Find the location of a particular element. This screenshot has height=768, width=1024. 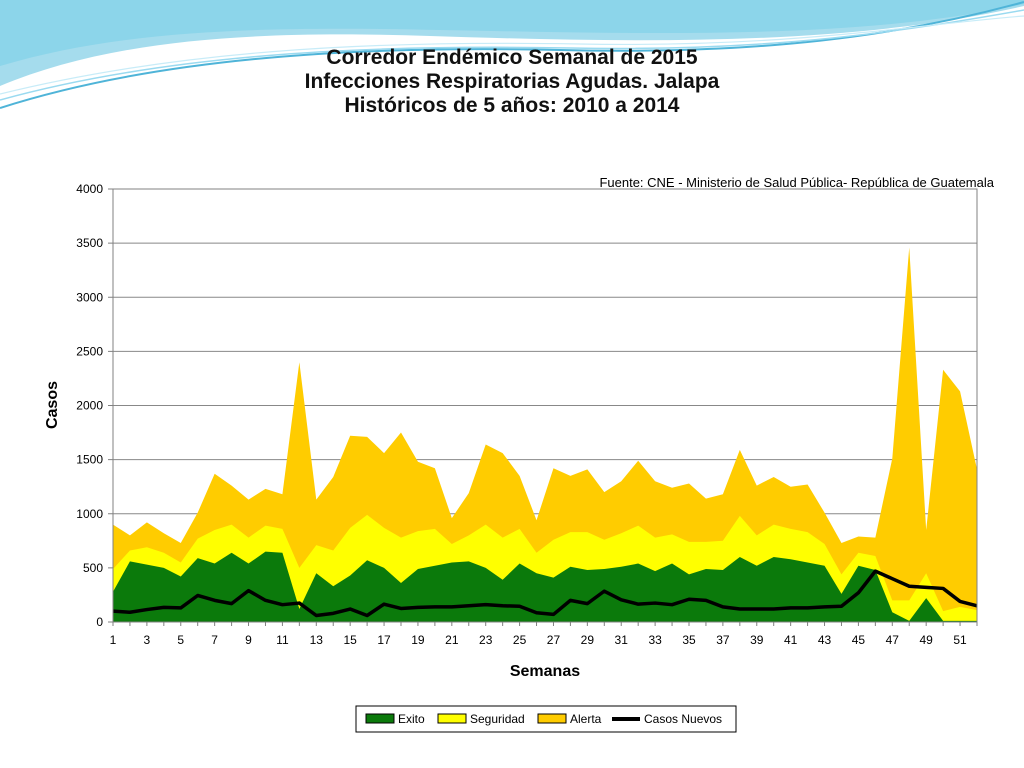

y-tick-label-2000: 2000 is located at coordinates (89, 406).